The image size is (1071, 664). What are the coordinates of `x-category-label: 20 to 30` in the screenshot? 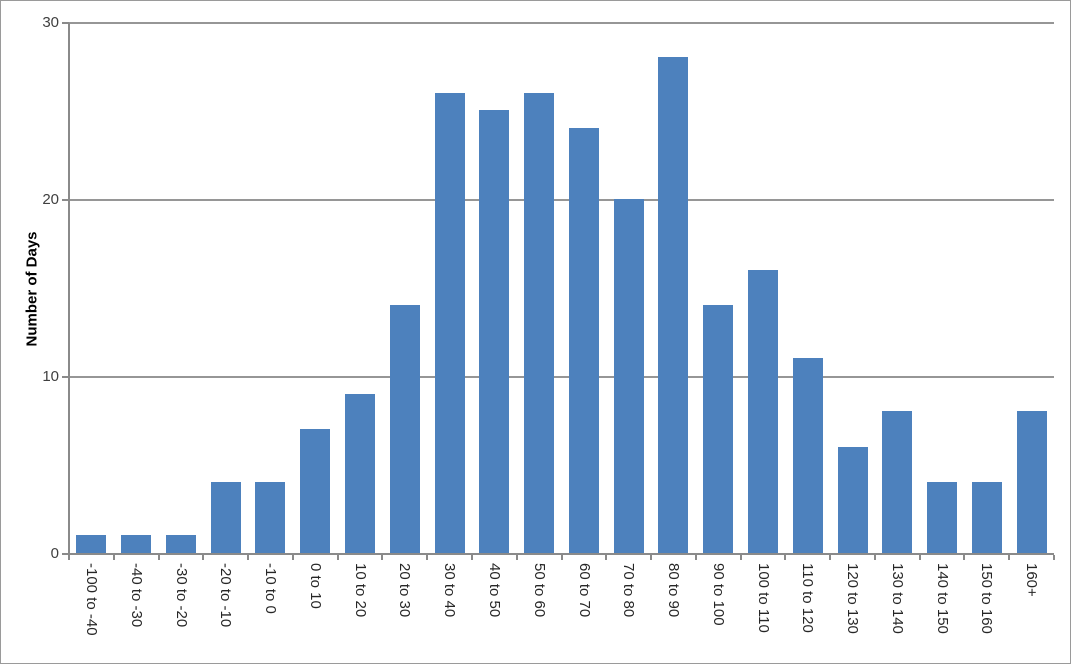 It's located at (404, 612).